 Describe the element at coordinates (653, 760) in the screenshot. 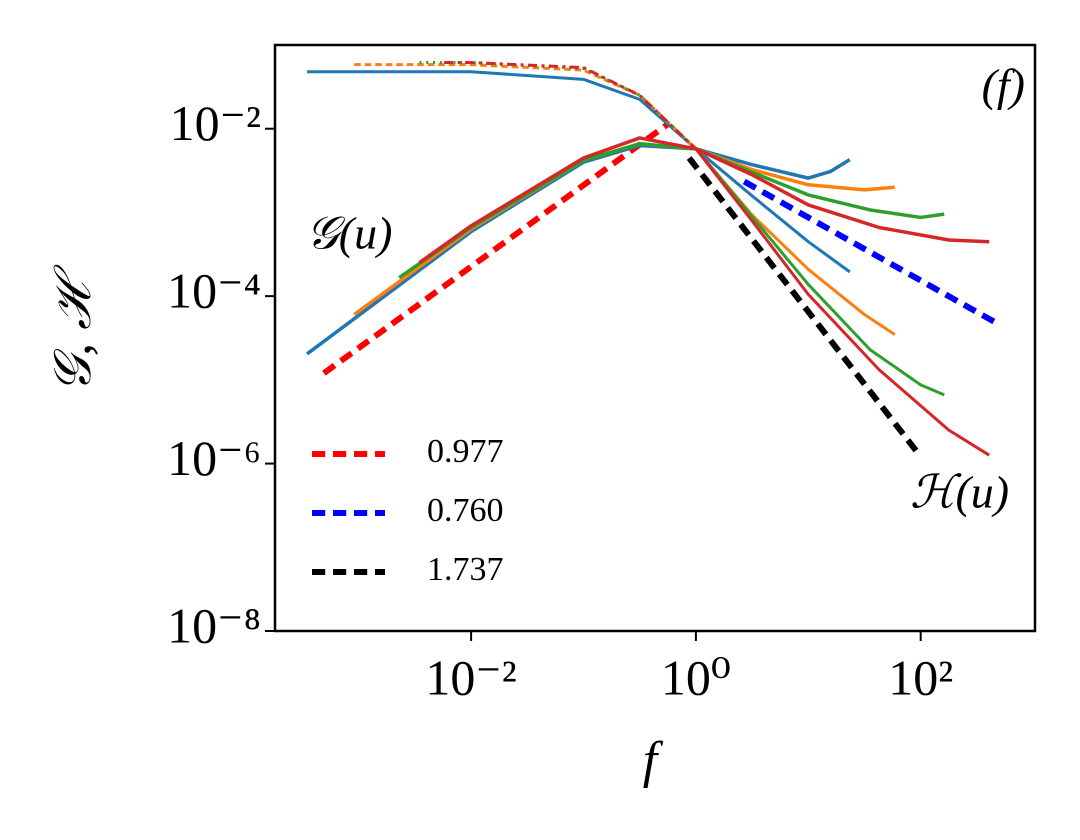

I see `x-axis-label: f` at that location.